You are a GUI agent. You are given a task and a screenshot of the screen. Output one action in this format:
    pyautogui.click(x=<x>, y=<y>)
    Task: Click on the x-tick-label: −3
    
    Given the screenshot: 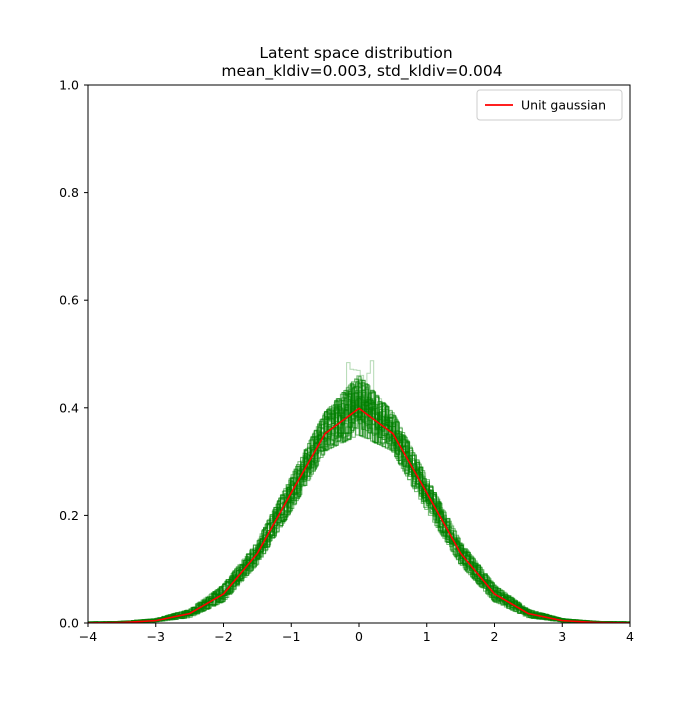 What is the action you would take?
    pyautogui.click(x=156, y=636)
    